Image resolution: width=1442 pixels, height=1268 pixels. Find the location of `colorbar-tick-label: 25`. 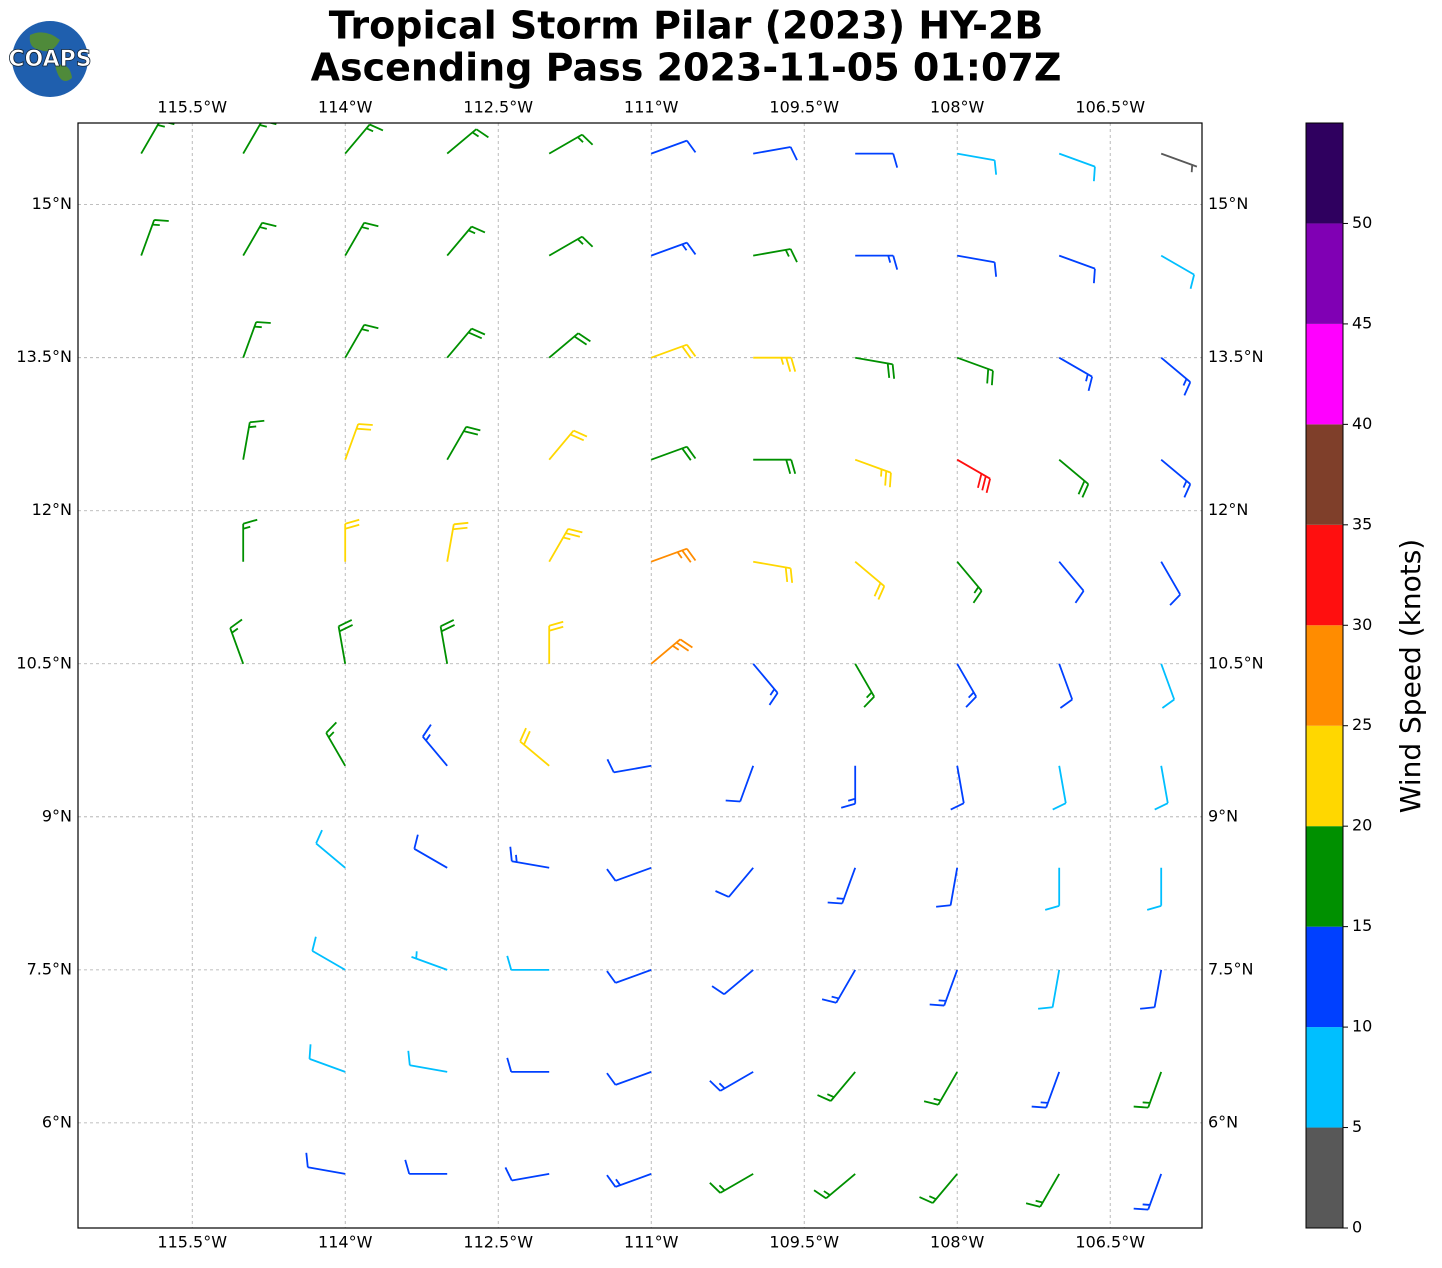

colorbar-tick-label: 25 is located at coordinates (1362, 724).